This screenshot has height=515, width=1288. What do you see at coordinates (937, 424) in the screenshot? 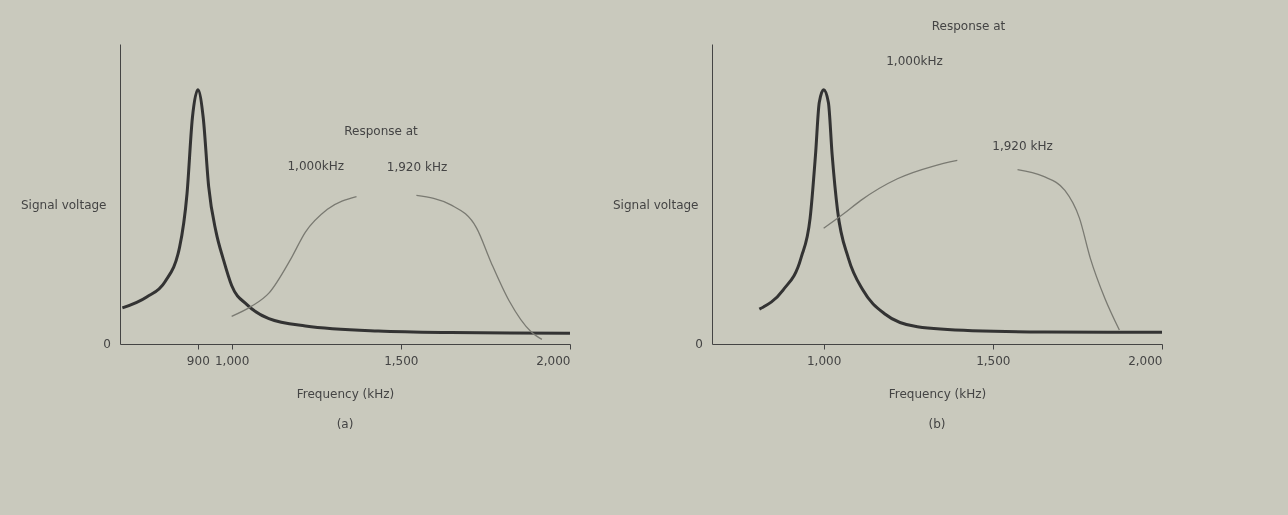
I see `text: (b)` at bounding box center [937, 424].